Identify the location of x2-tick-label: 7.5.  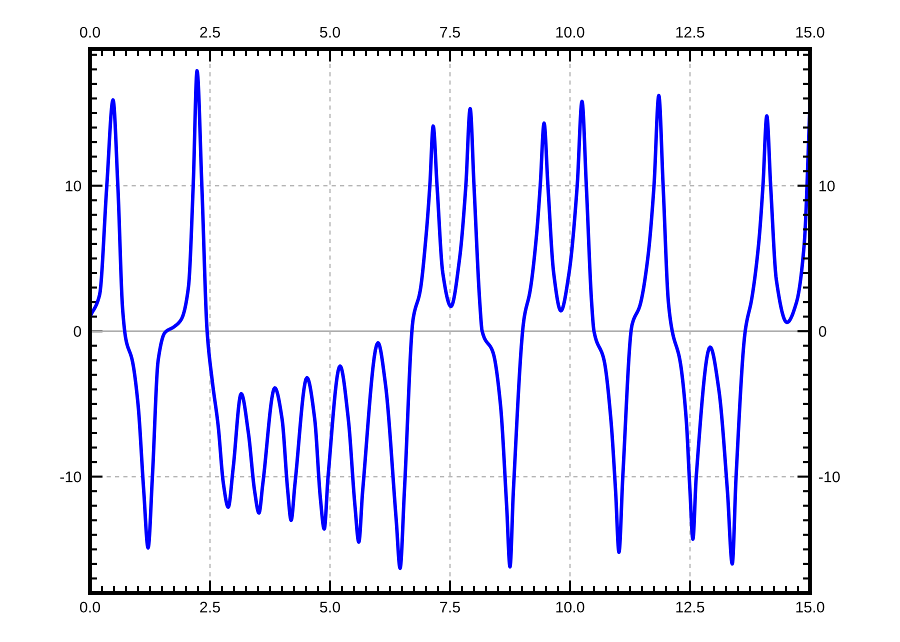
(450, 32).